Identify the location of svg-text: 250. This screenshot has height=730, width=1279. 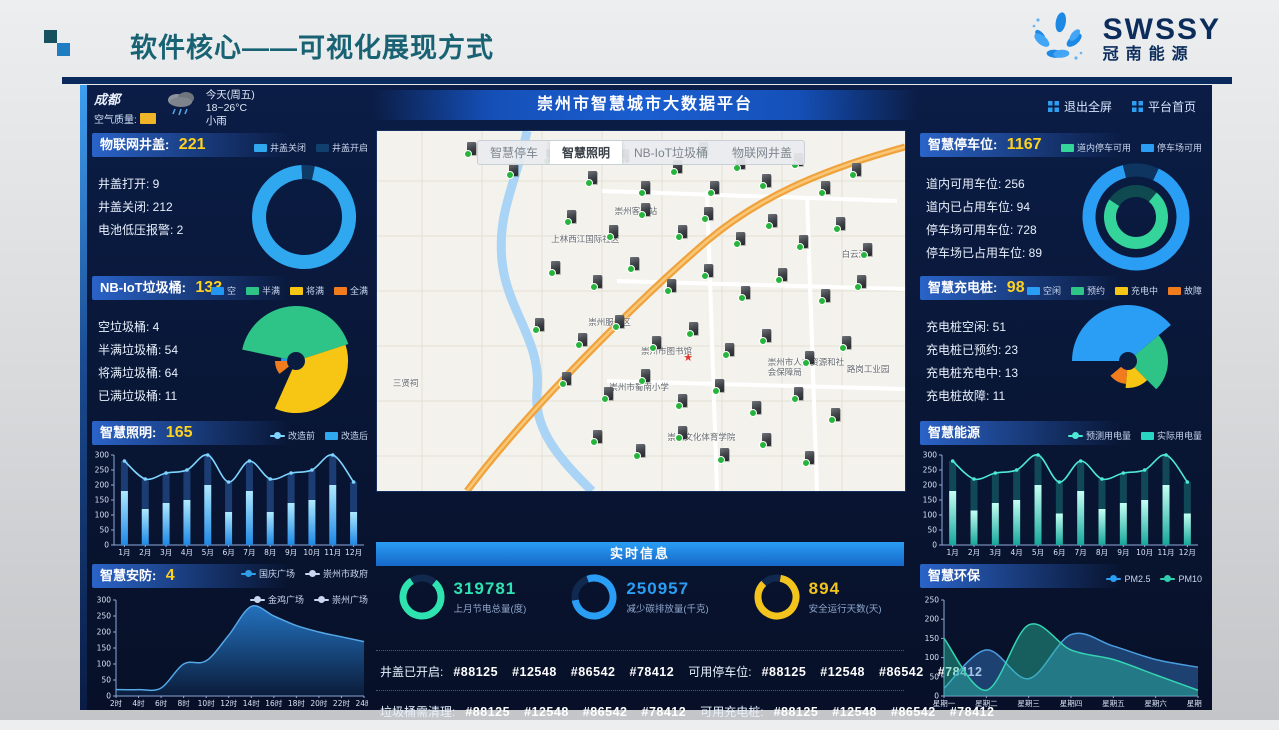
(932, 600).